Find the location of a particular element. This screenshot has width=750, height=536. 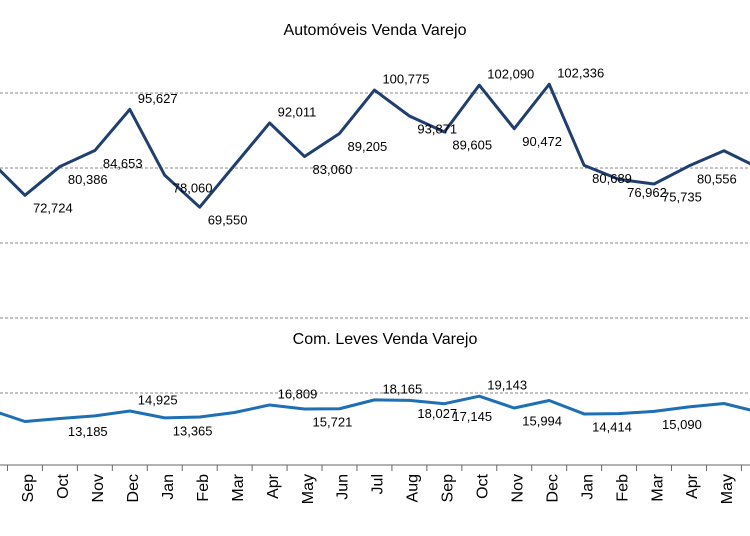

data-label: 14,414 is located at coordinates (612, 426).